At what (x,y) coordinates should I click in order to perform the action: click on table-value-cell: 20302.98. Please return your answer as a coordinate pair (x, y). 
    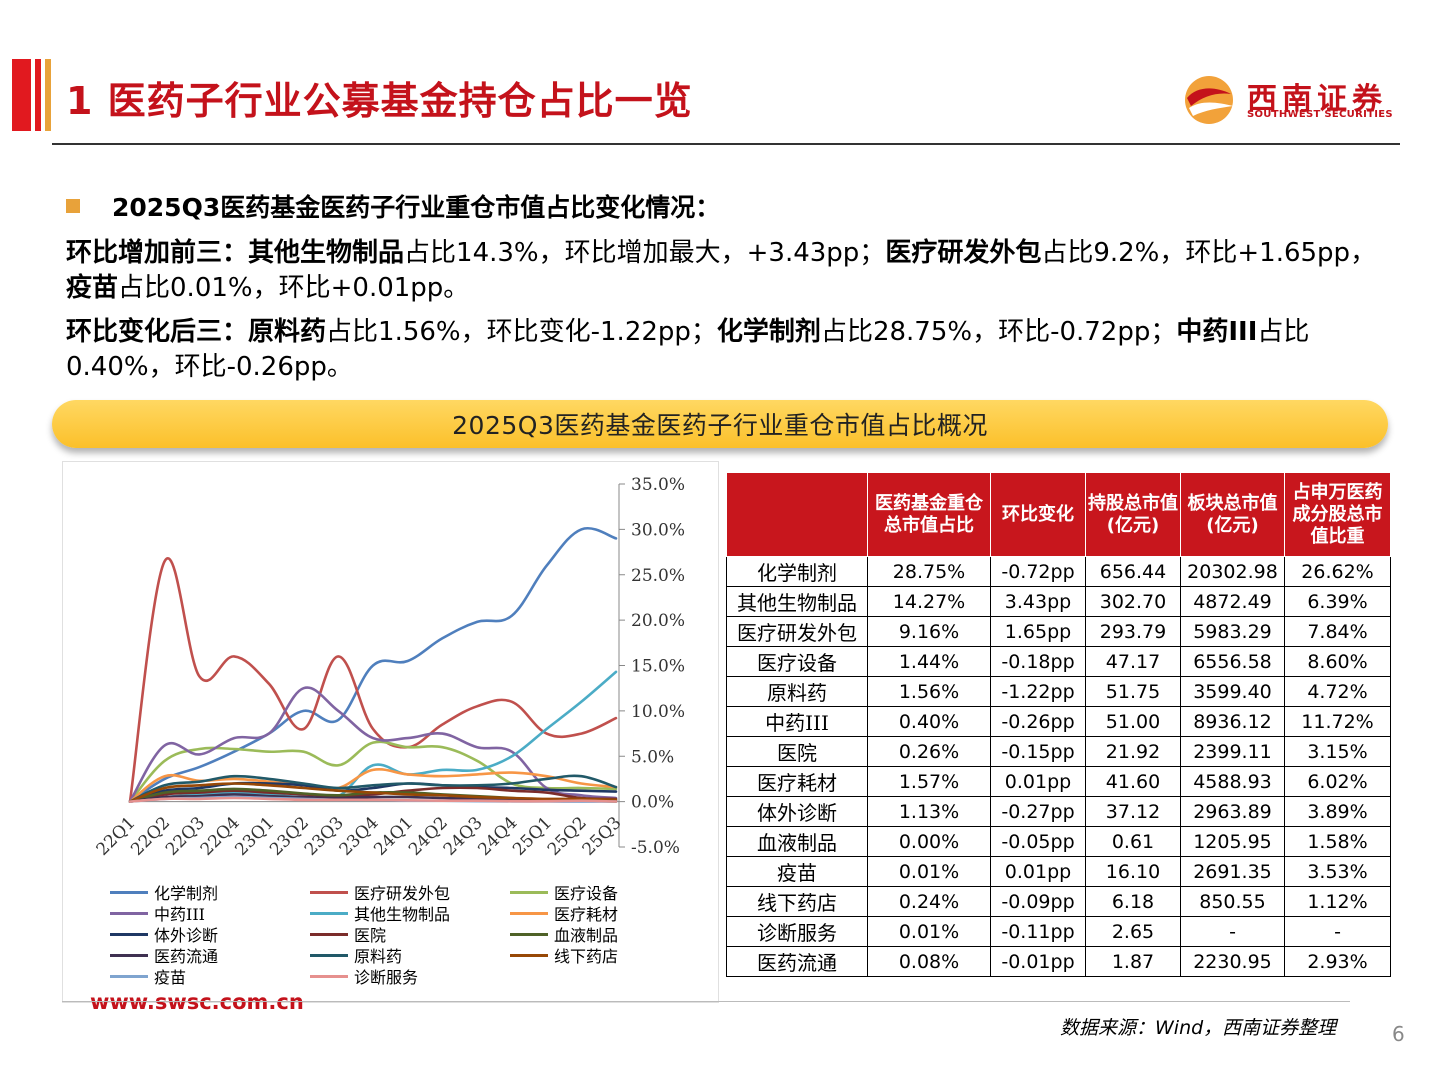
    Looking at the image, I should click on (1232, 571).